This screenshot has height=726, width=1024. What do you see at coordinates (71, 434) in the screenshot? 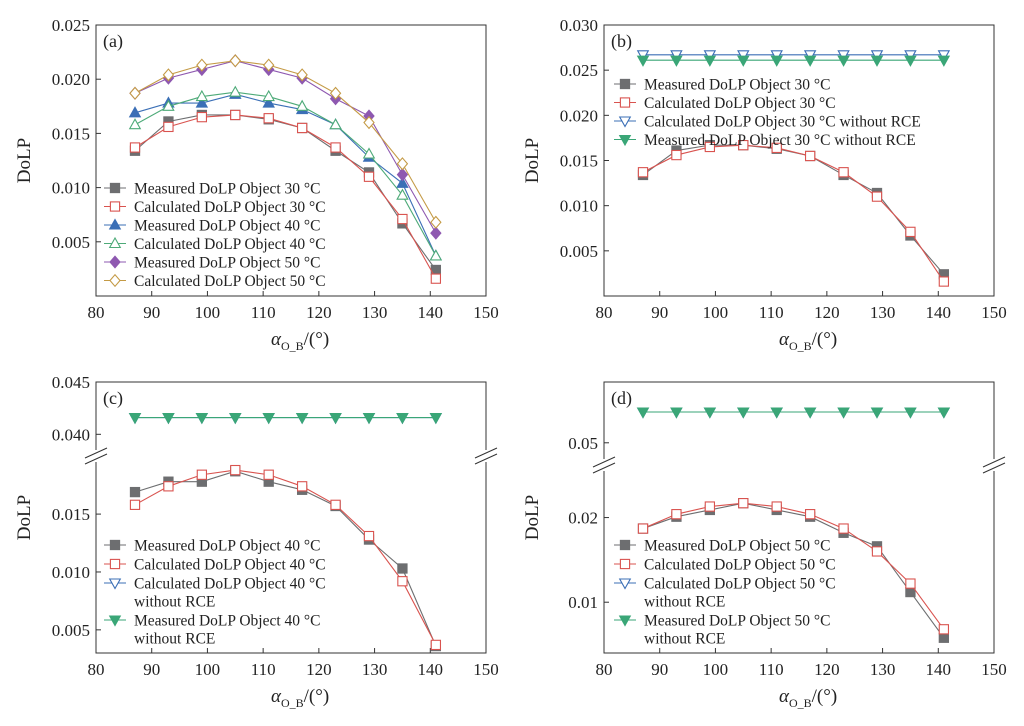
I see `y-tick-label: 0.040` at bounding box center [71, 434].